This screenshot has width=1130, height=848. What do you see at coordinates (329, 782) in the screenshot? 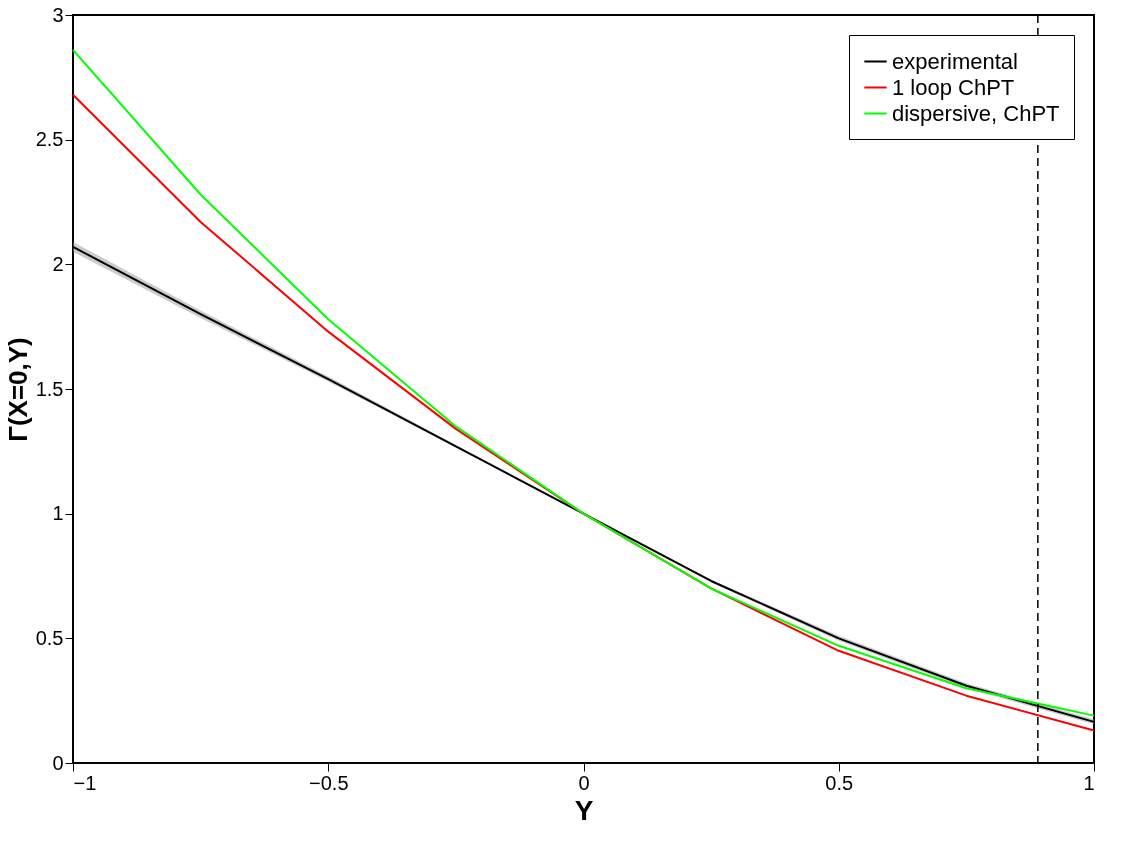
I see `x-tick-label: −0.5` at bounding box center [329, 782].